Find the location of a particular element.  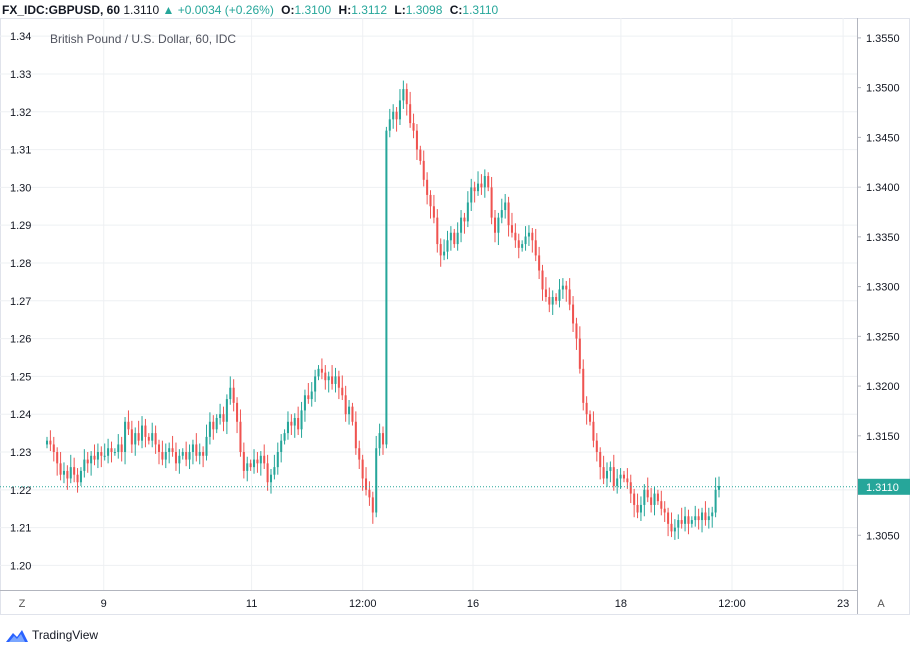

close-value: 1.3110 is located at coordinates (480, 10).